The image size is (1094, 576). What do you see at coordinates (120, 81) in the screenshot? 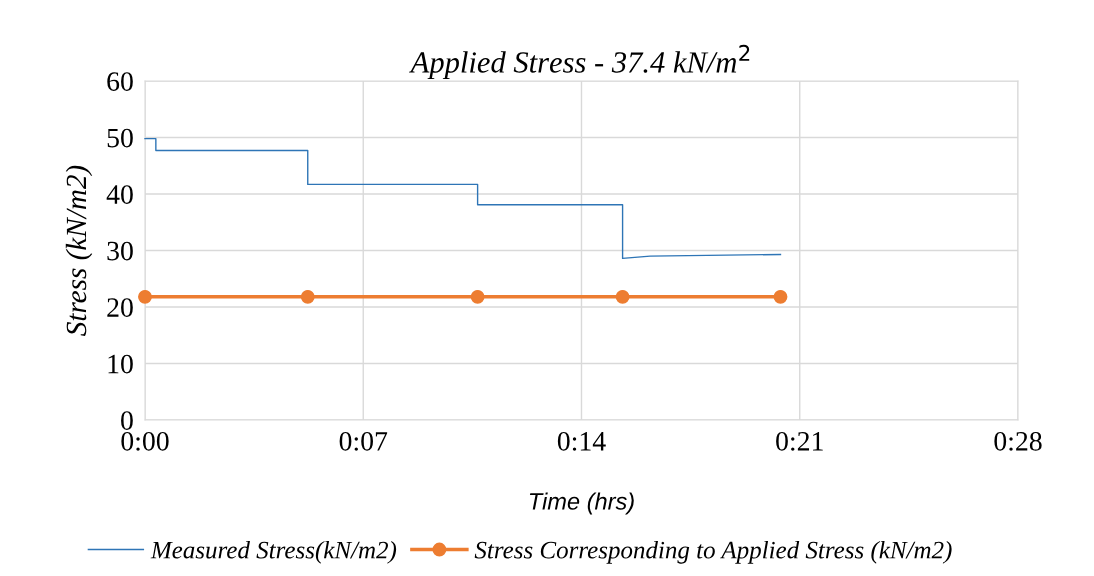
I see `y-tick-label: 60` at bounding box center [120, 81].